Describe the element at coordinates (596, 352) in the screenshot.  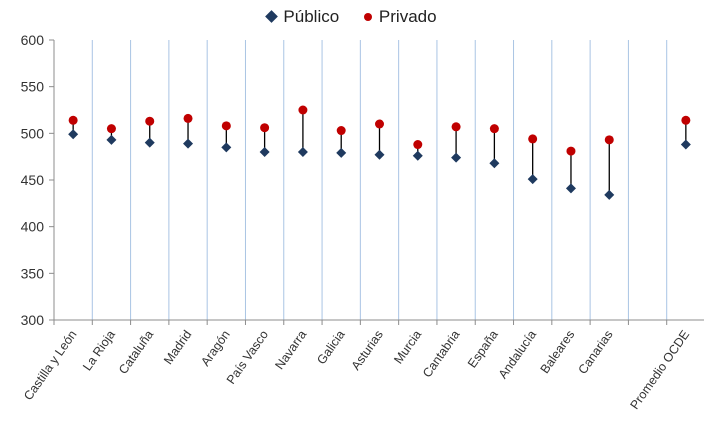
I see `x-category-label: Canarias` at that location.